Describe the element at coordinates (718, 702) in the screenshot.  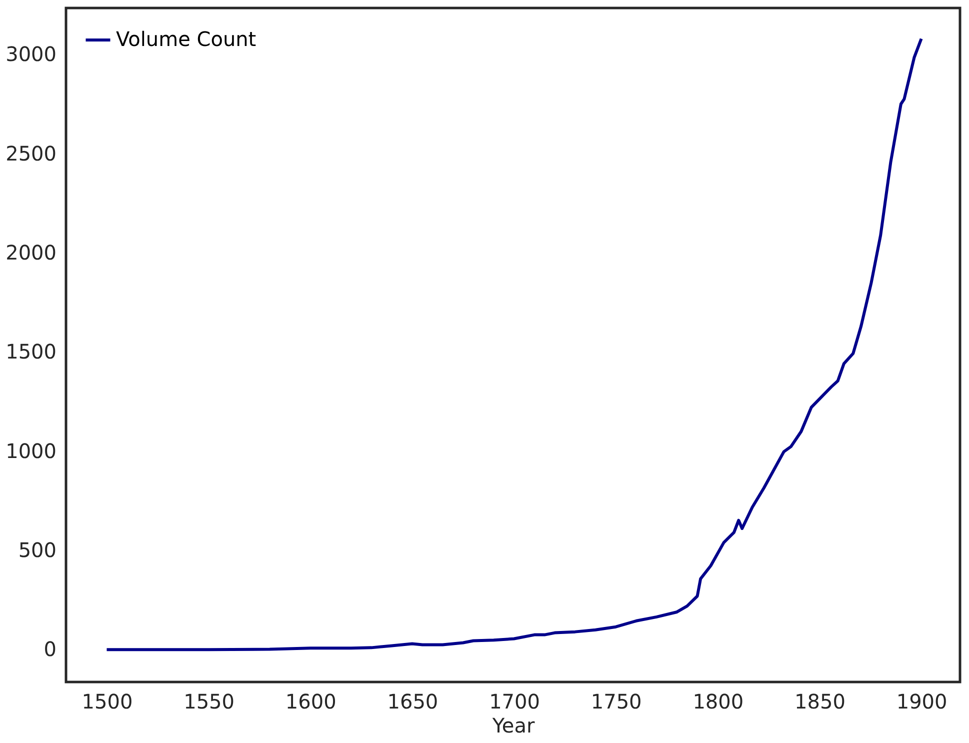
I see `x-tick-label: 1800` at that location.